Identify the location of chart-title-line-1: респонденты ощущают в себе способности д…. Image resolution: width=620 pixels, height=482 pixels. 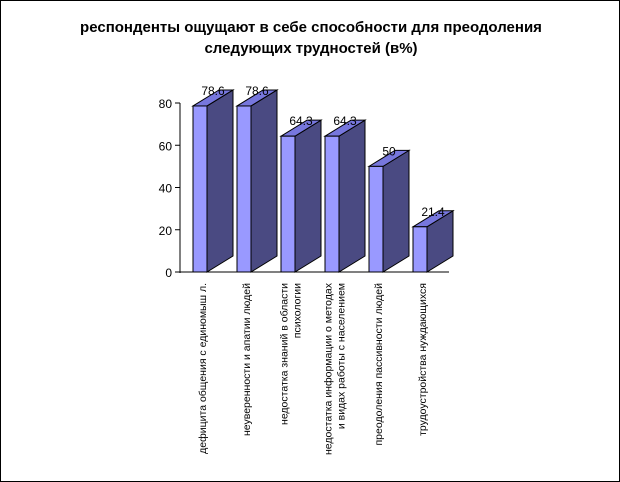
(311, 27).